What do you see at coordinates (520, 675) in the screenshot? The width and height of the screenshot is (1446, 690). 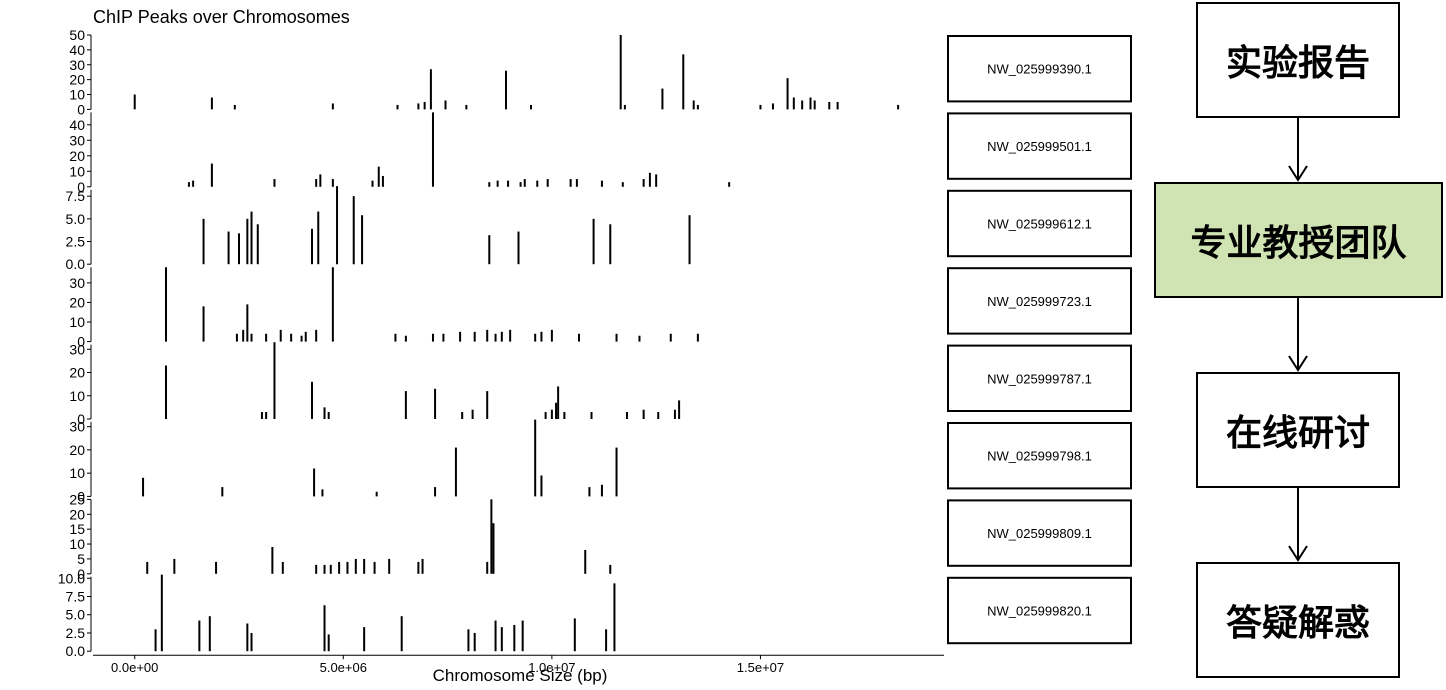 I see `x-axis-label: Chromosome Size (bp)` at bounding box center [520, 675].